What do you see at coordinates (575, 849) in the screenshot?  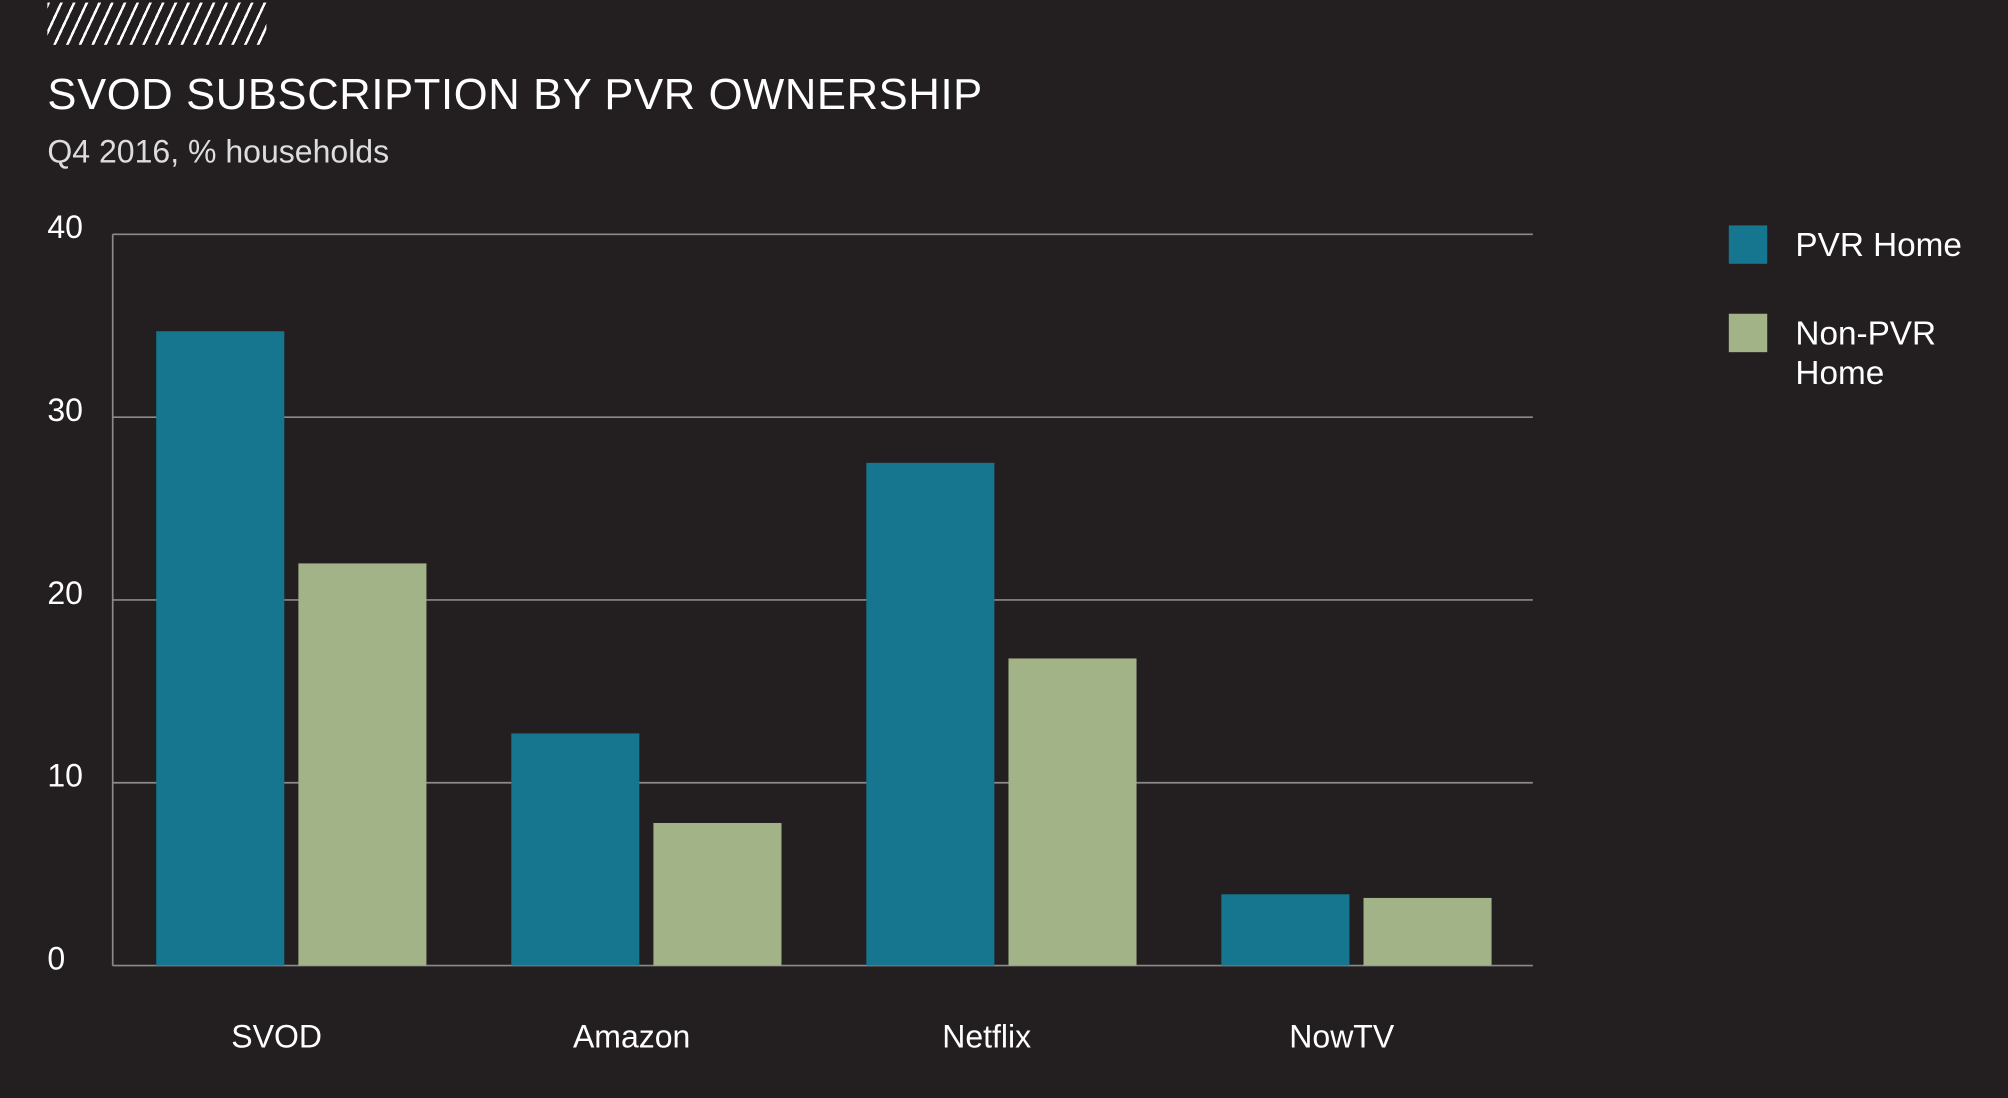 I see `bar-amazon-pvr` at bounding box center [575, 849].